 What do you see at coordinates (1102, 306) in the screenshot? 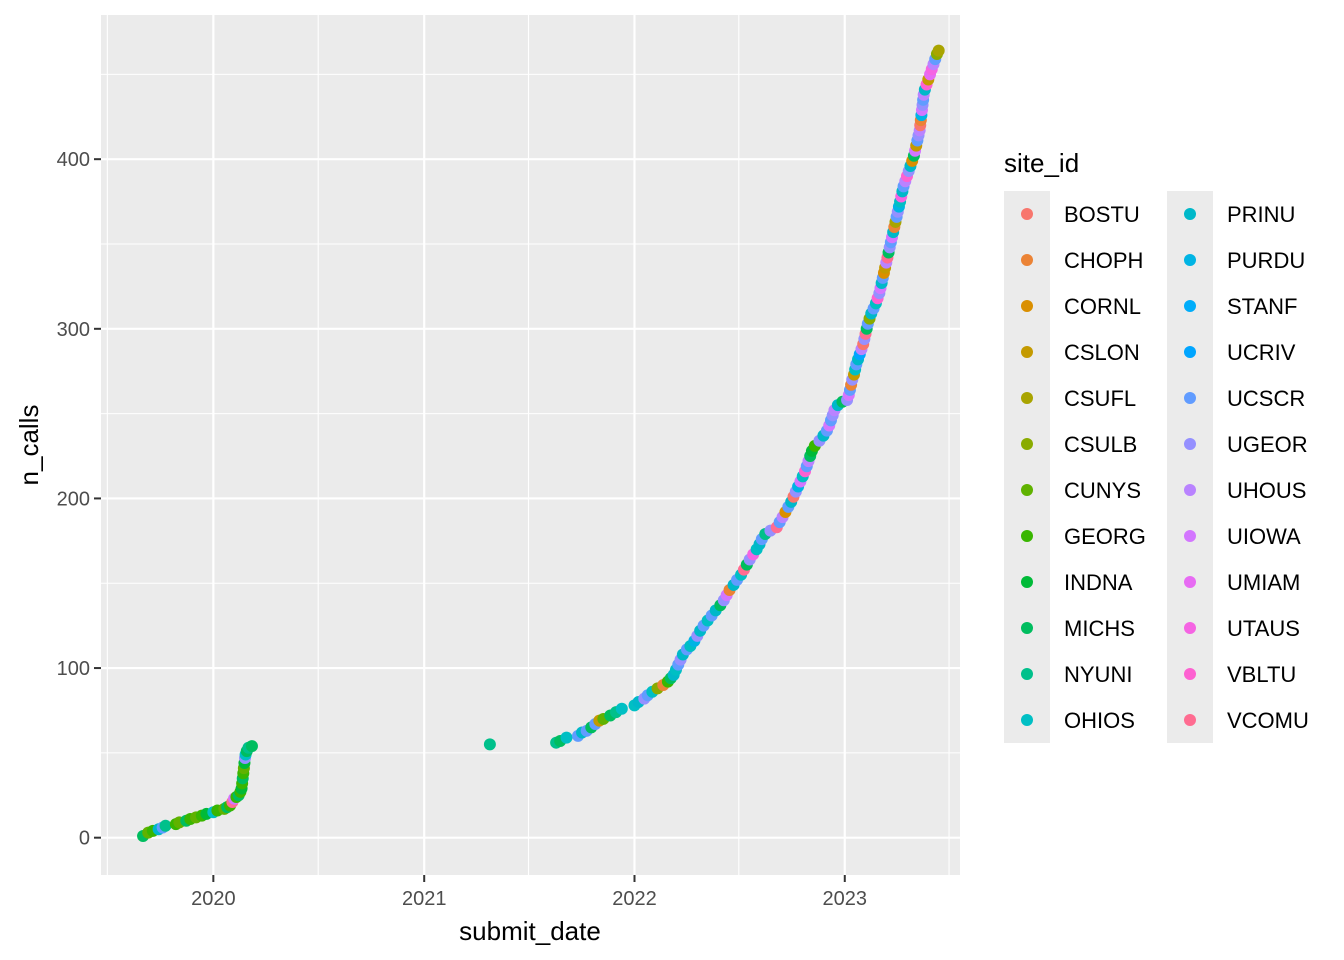
I see `legend-label: CORNL` at bounding box center [1102, 306].